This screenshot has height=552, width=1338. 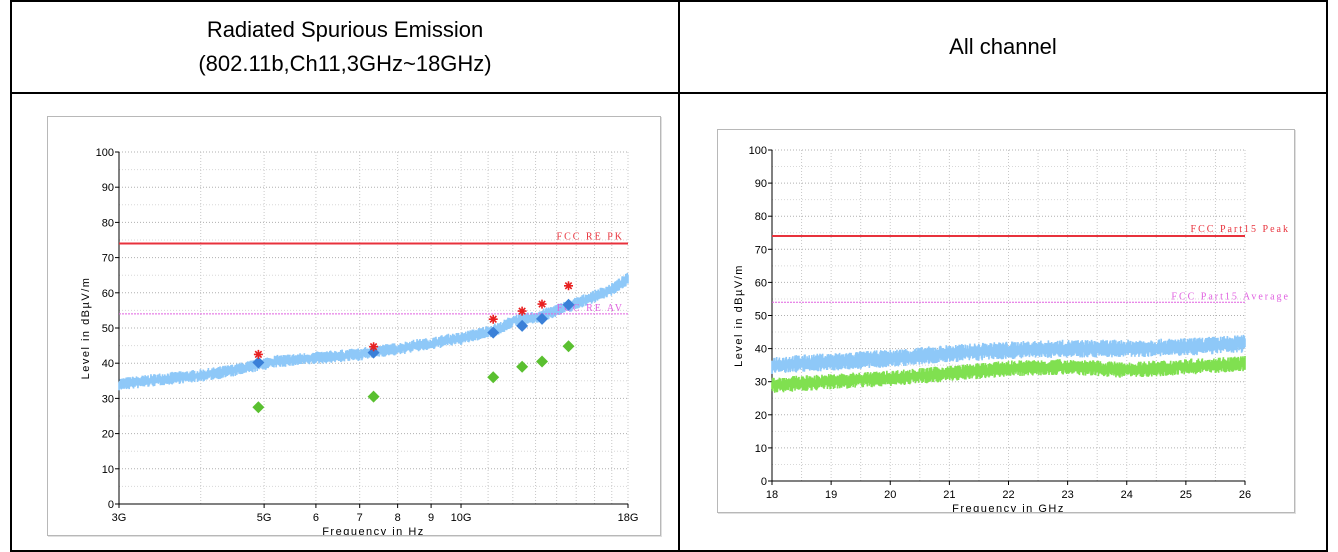 What do you see at coordinates (1068, 495) in the screenshot?
I see `x-tick-label: 23` at bounding box center [1068, 495].